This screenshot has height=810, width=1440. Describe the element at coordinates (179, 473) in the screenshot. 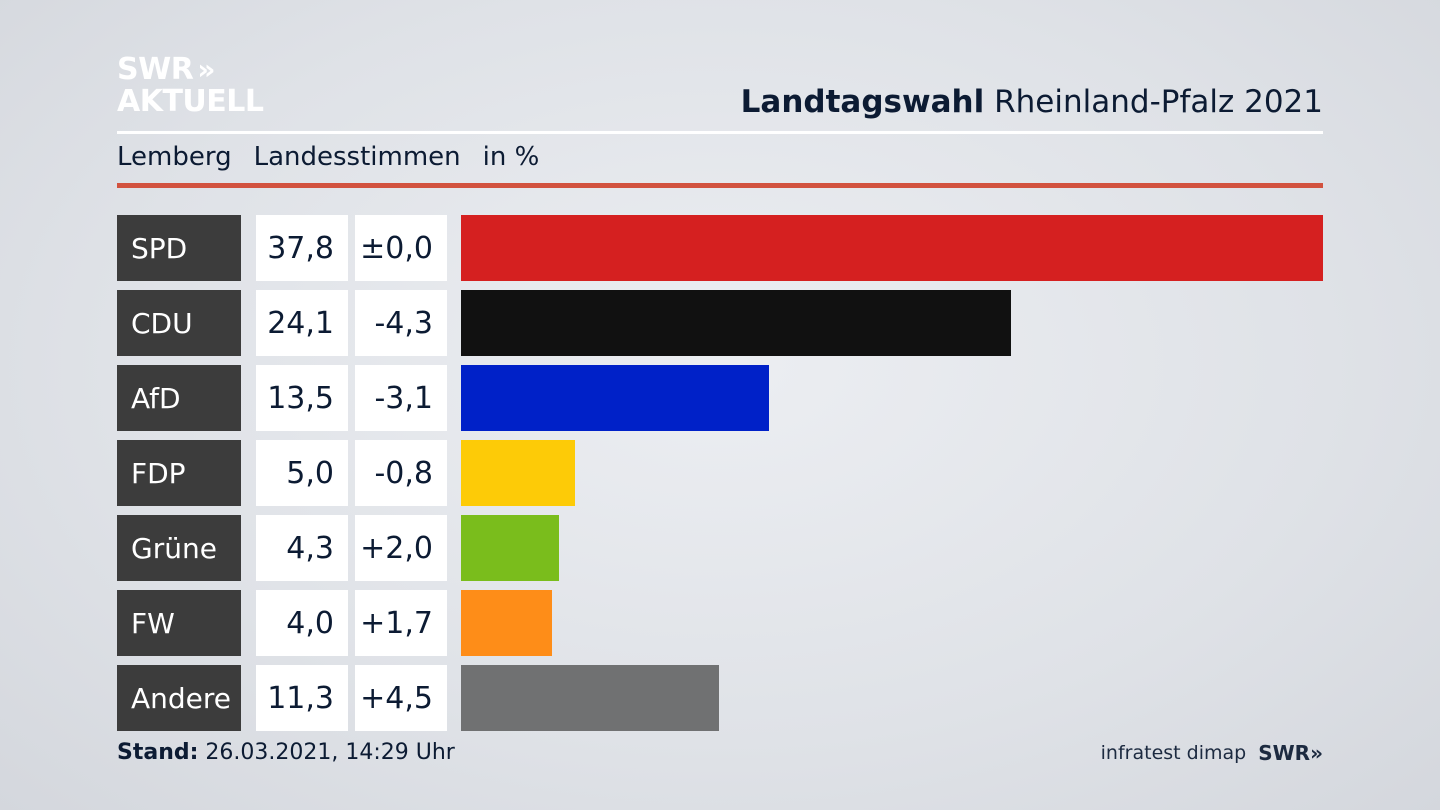

I see `party-label: FDP` at that location.